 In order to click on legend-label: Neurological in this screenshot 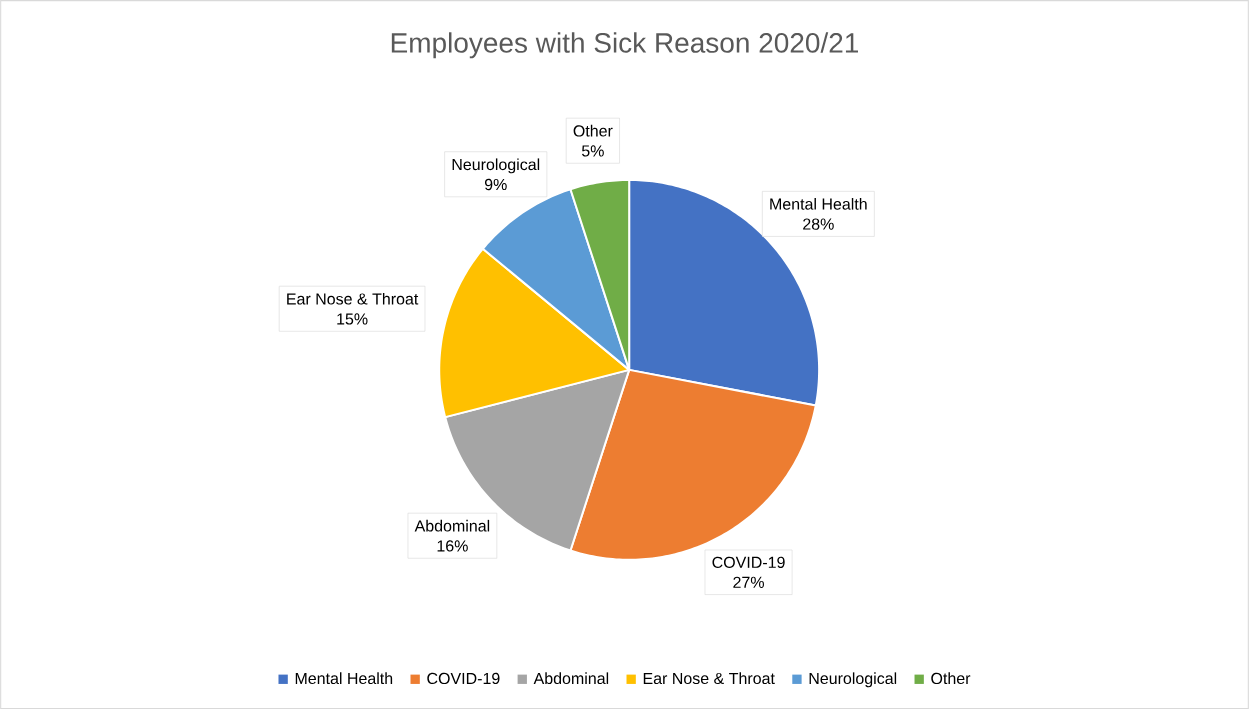, I will do `click(853, 680)`.